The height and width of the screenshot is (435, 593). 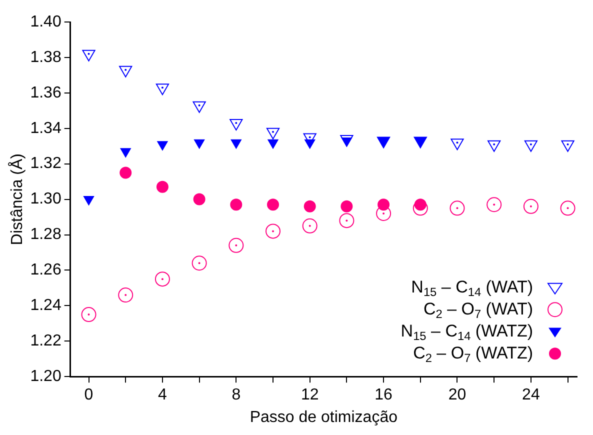 What do you see at coordinates (46, 235) in the screenshot?
I see `y-tick-label: 1.28` at bounding box center [46, 235].